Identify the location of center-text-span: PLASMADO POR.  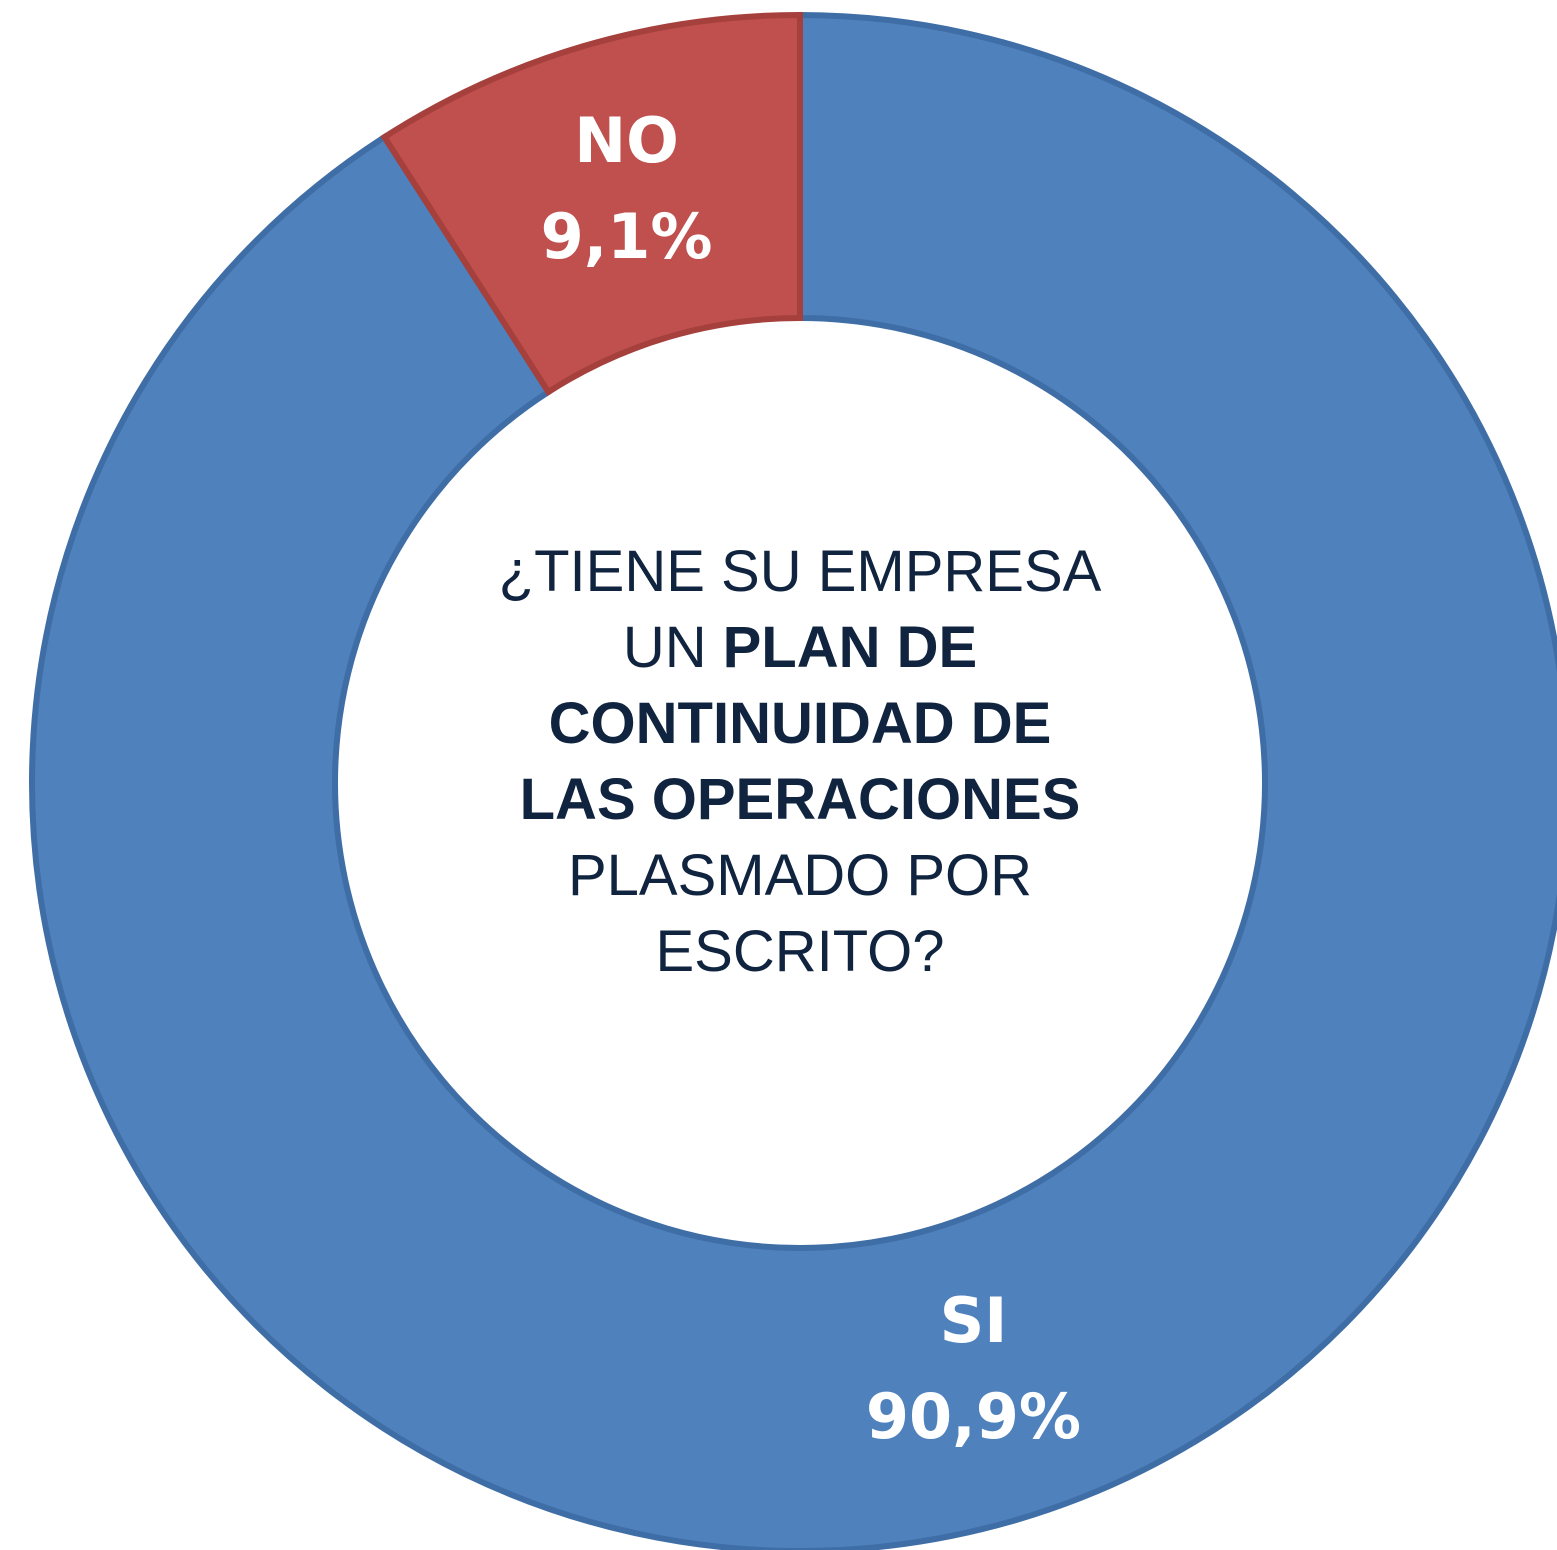
(800, 875).